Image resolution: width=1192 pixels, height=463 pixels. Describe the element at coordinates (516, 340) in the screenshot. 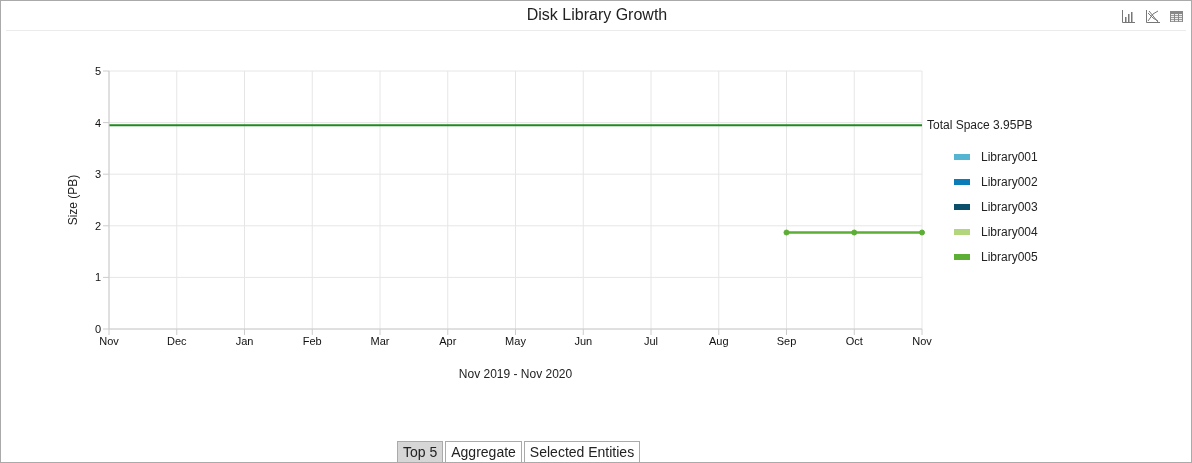

I see `x-tick-label: May` at that location.